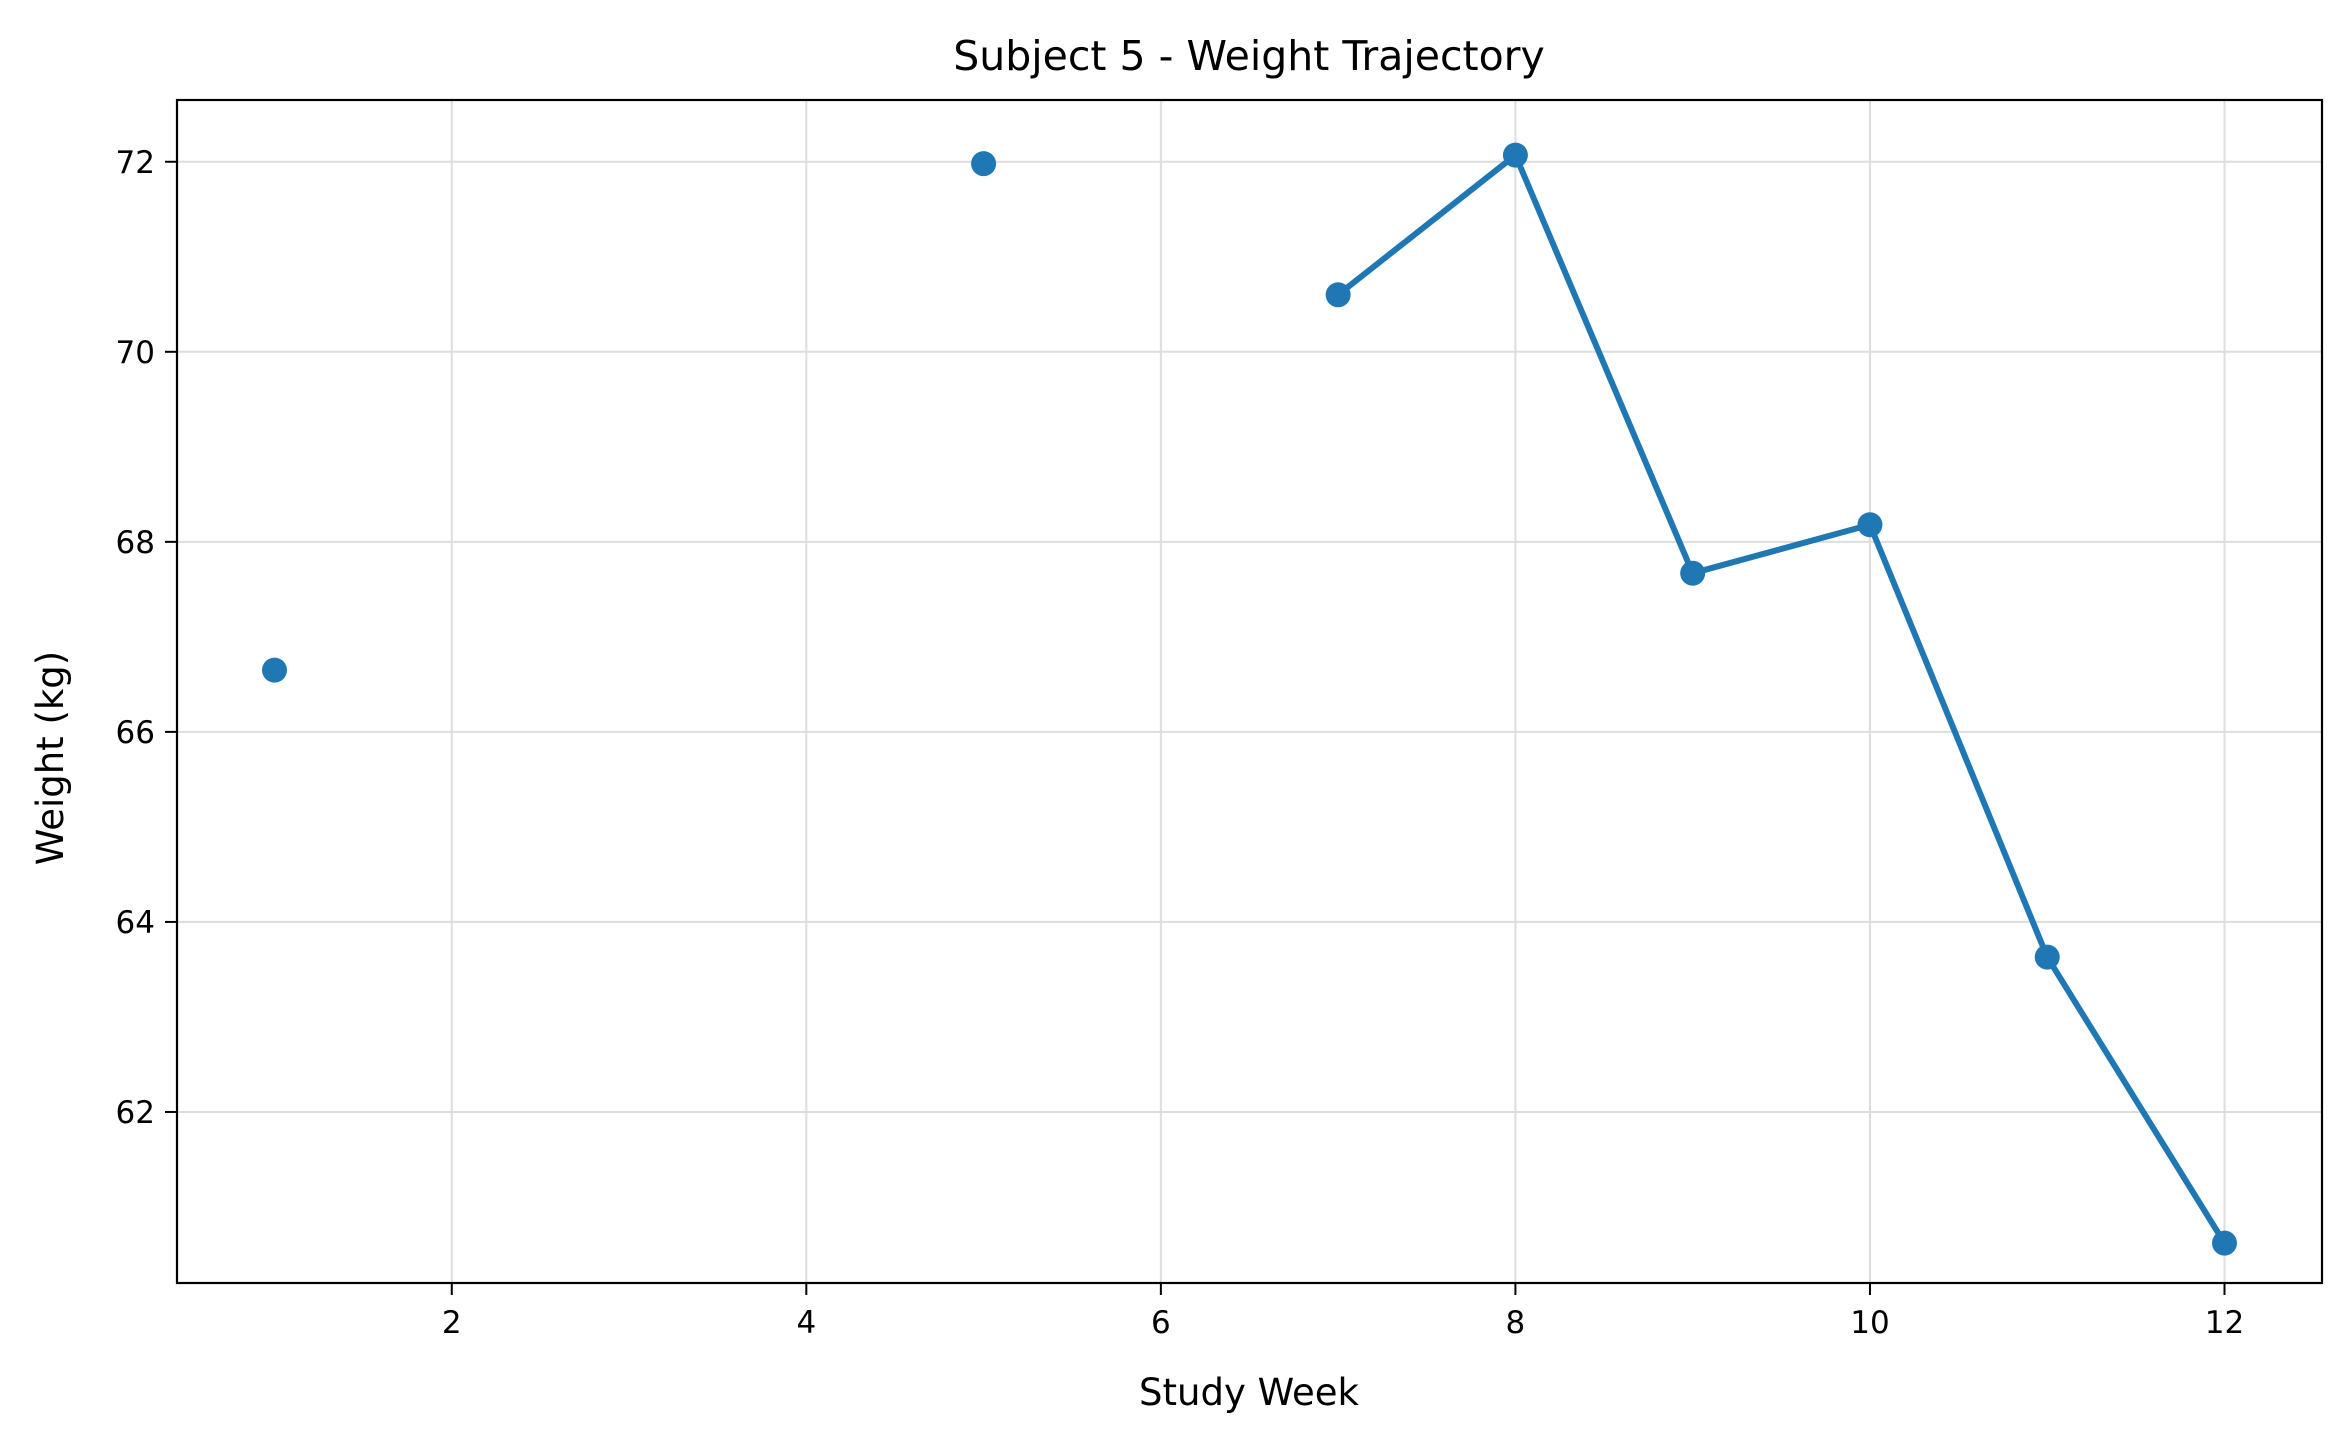 The width and height of the screenshot is (2350, 1450). Describe the element at coordinates (50, 758) in the screenshot. I see `y-axis-label: Weight (kg)` at that location.